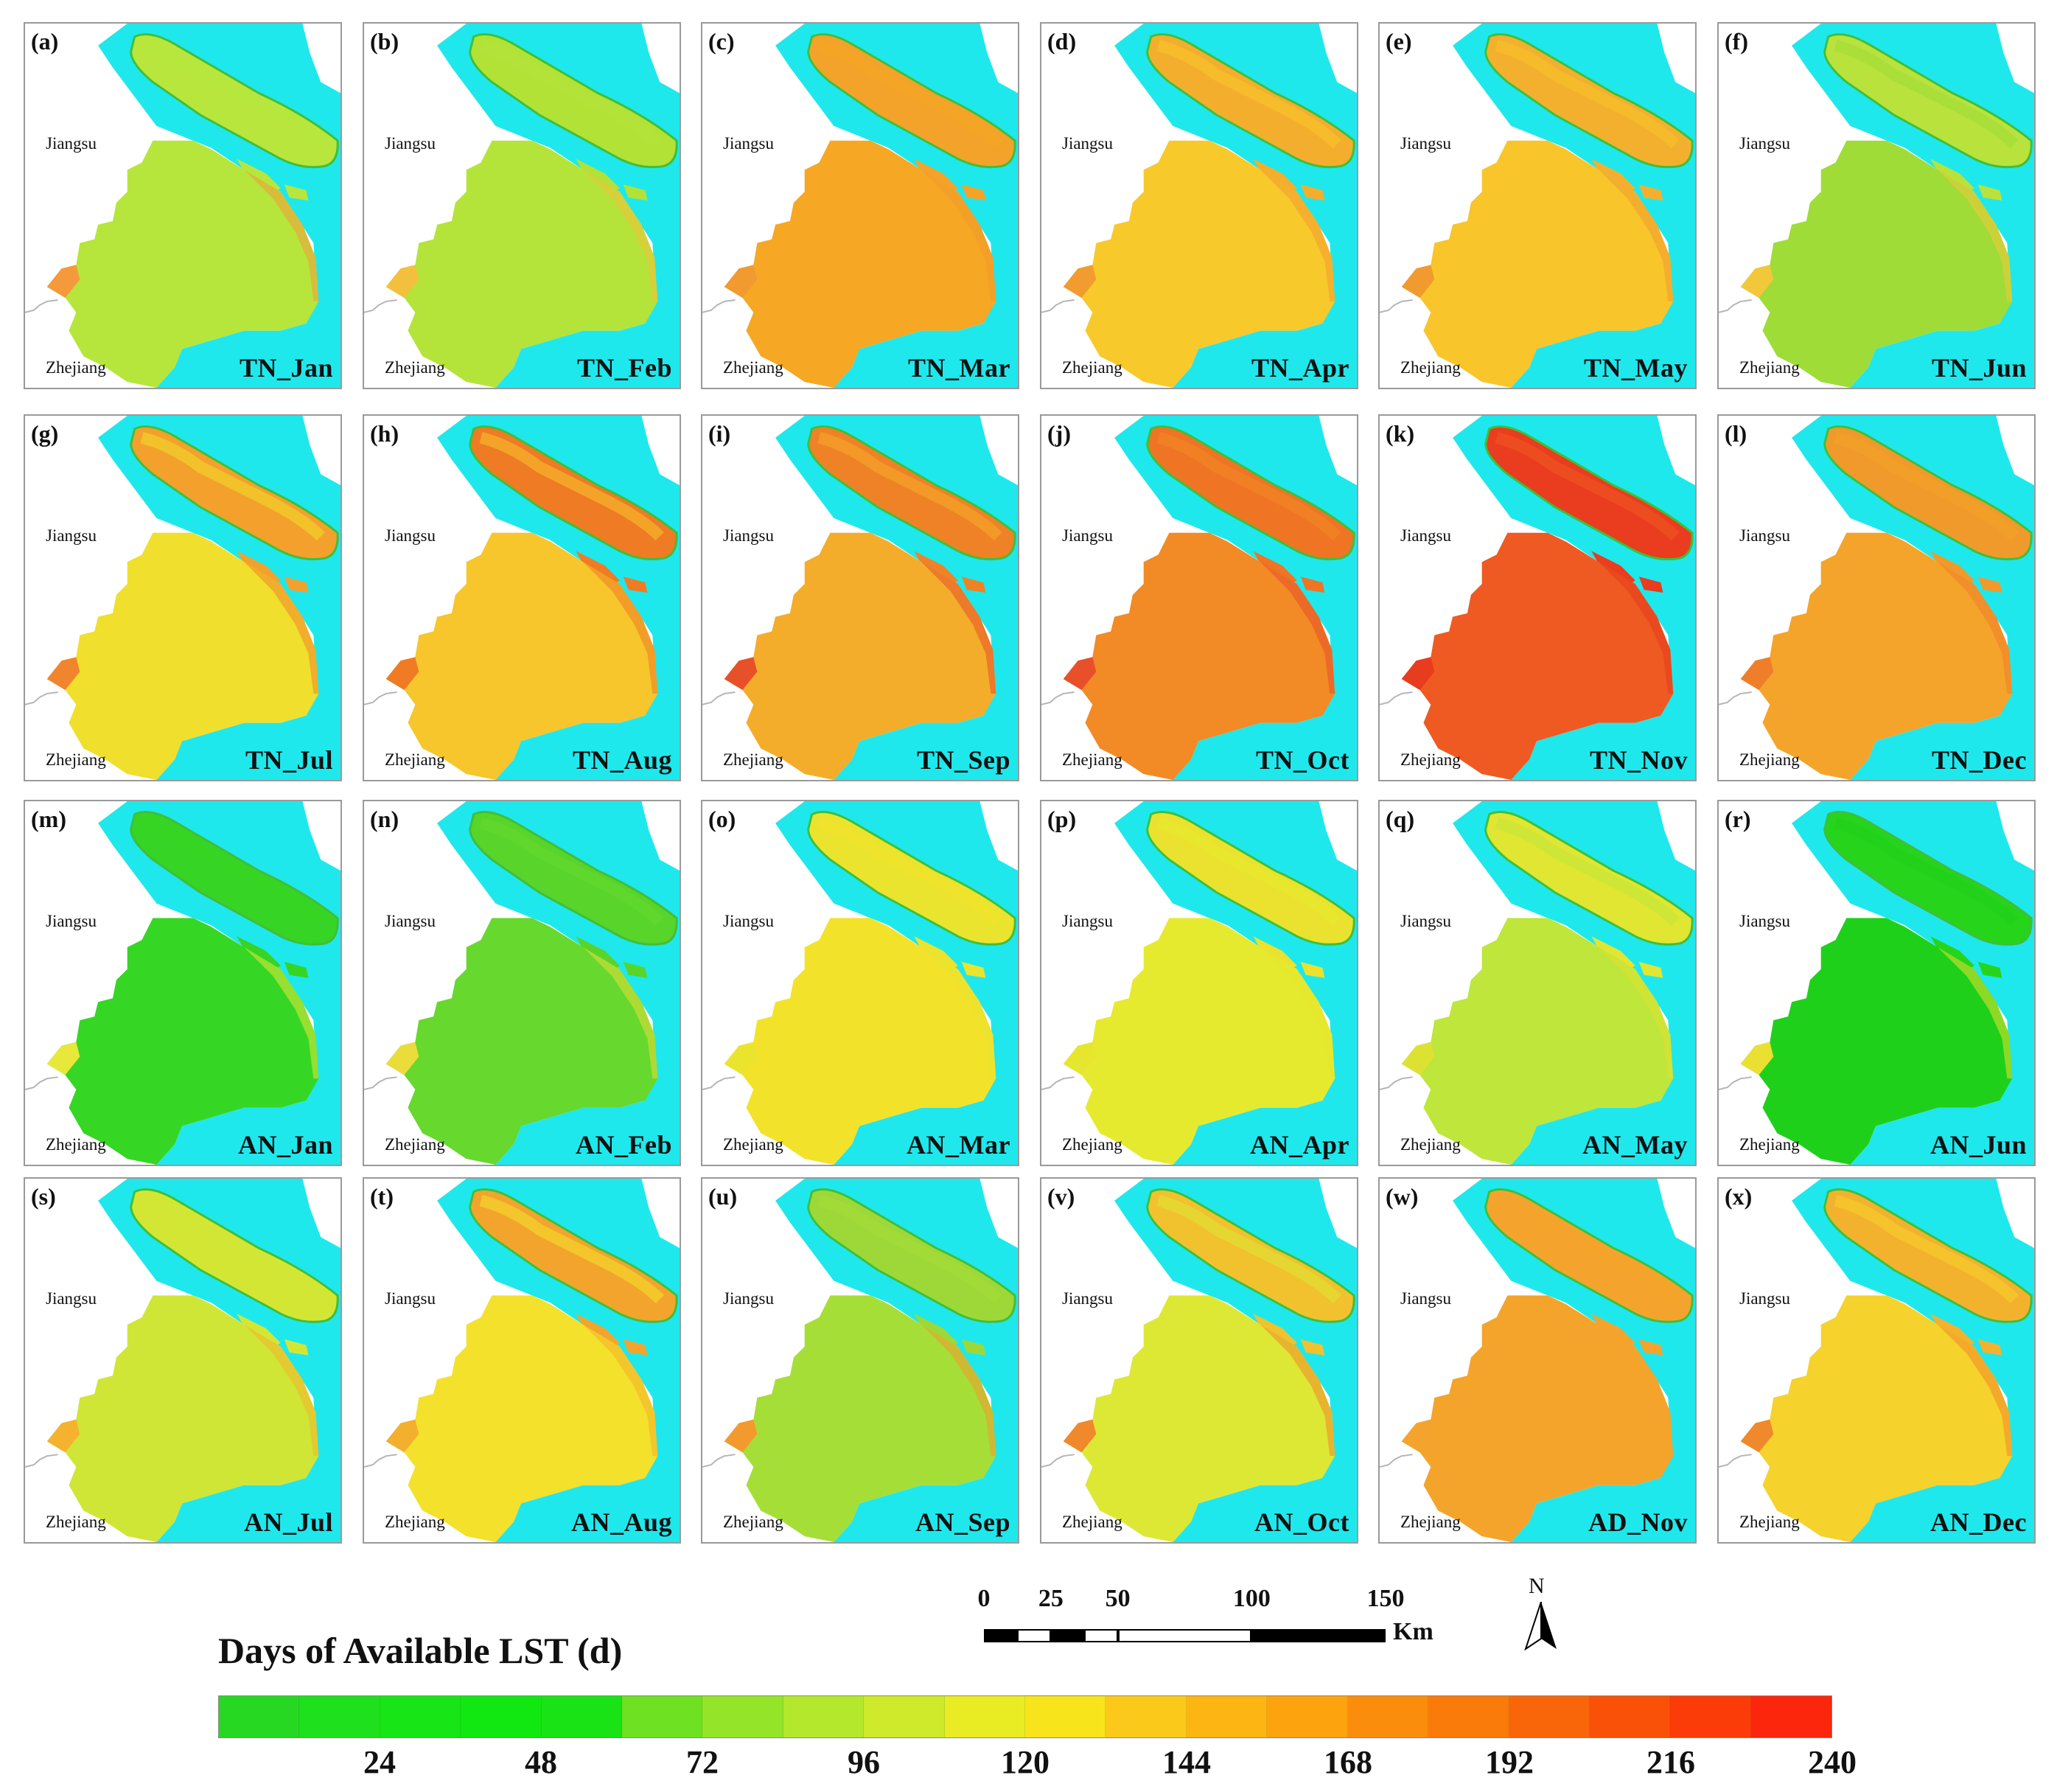  I want to click on map-panel-tn-apr: (d) Jiangsu Zhejiang TN_Apr, so click(1199, 206).